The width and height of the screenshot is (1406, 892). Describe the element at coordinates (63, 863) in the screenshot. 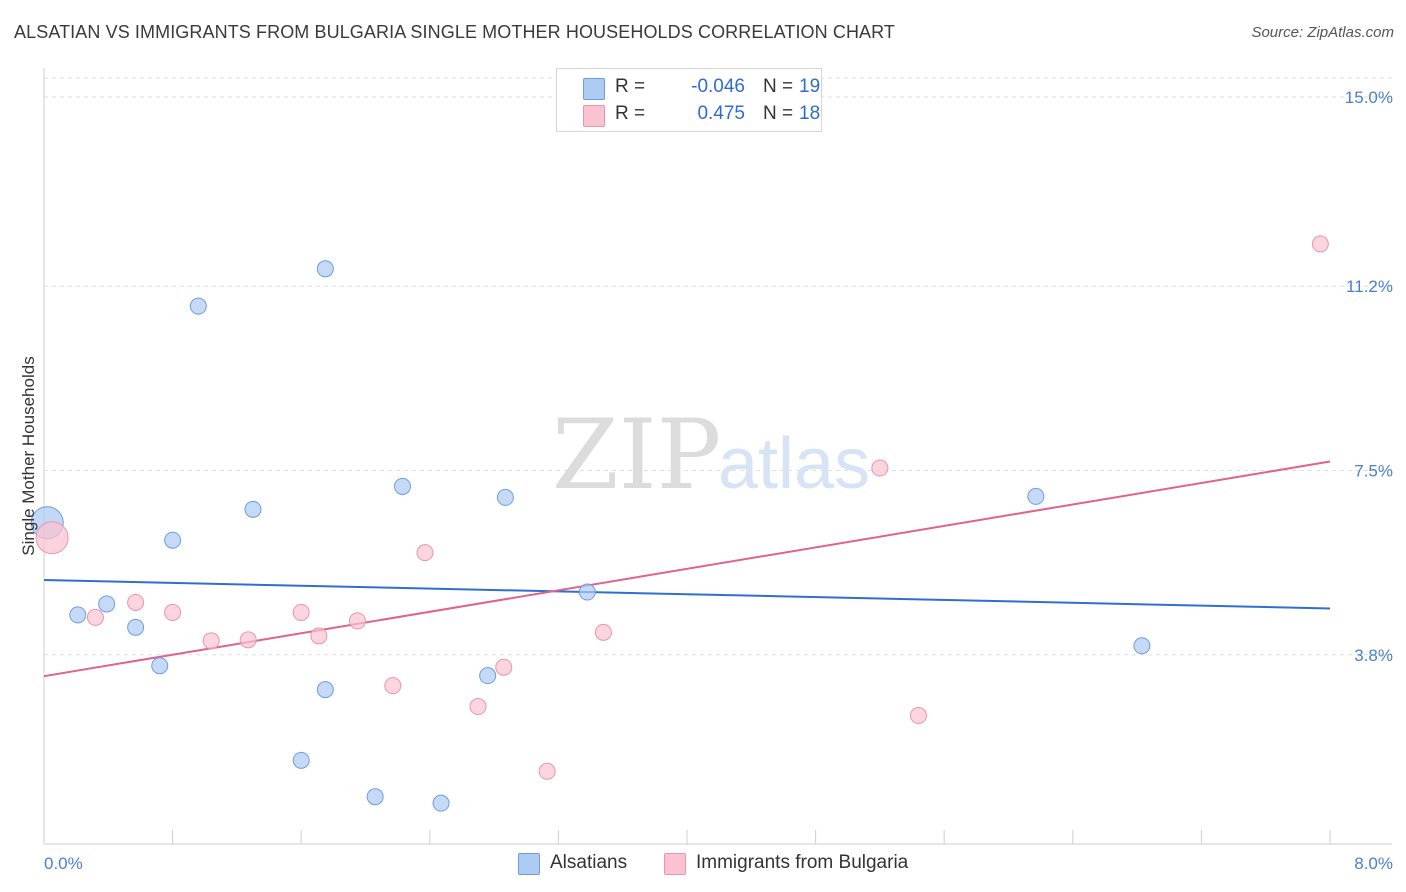

I see `x-tick-label: 0.0%` at that location.